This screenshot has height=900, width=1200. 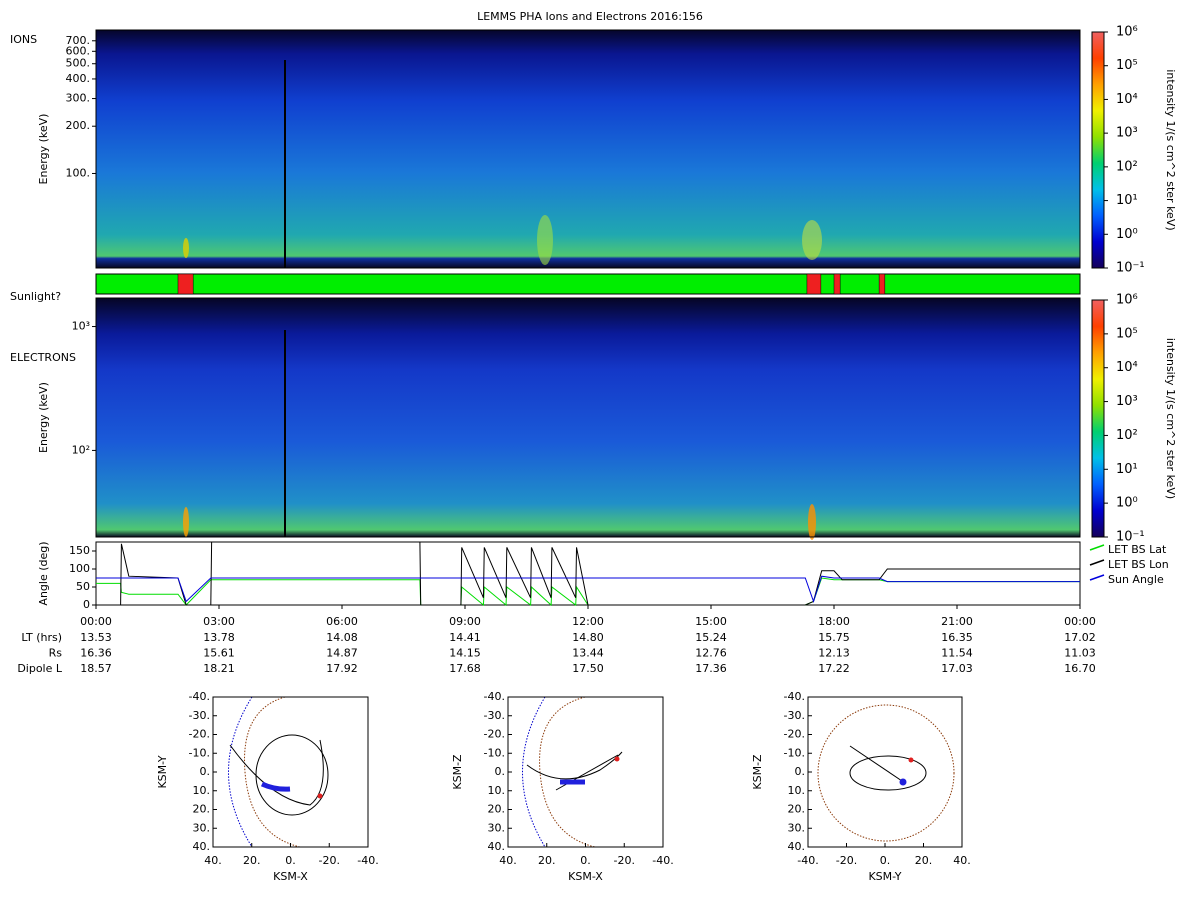 I want to click on ephemeris-value: 16.35, so click(x=957, y=637).